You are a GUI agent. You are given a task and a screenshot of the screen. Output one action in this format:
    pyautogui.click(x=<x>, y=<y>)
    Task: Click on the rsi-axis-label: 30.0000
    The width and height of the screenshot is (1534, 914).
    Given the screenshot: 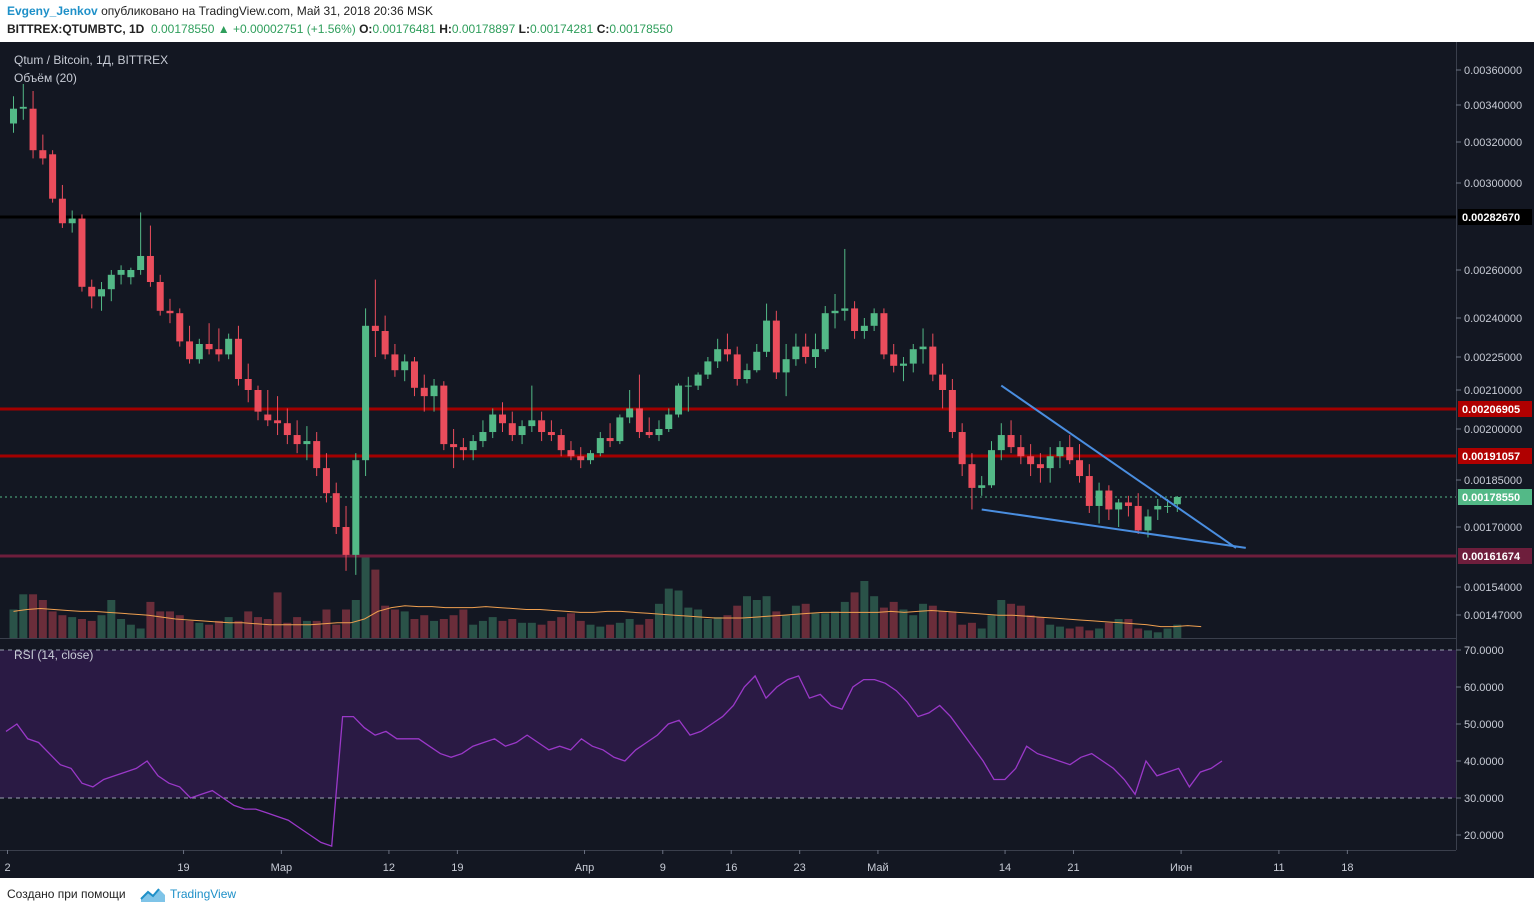 What is the action you would take?
    pyautogui.click(x=1484, y=799)
    